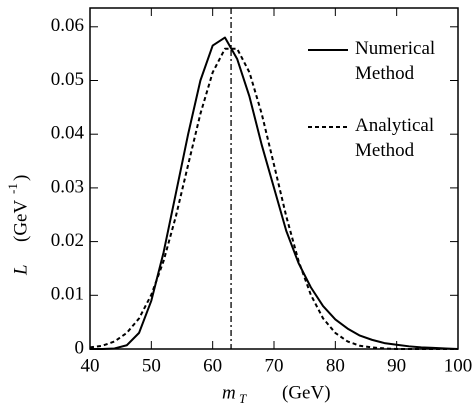  I want to click on y-tick-label: 0, so click(80, 347).